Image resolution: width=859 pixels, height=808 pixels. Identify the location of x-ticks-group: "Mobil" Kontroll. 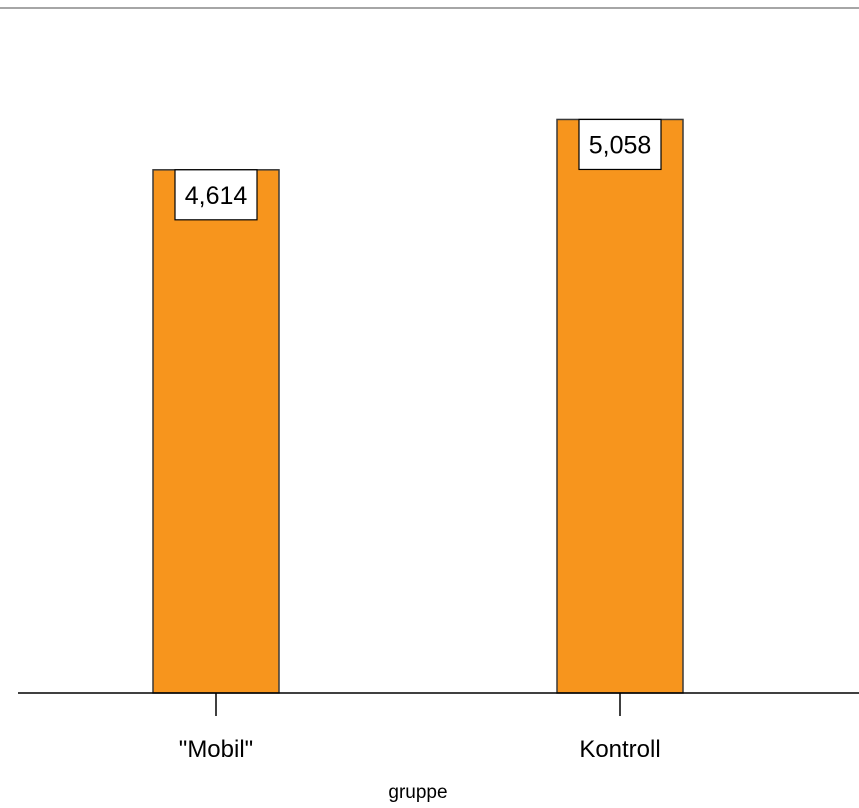
(420, 728).